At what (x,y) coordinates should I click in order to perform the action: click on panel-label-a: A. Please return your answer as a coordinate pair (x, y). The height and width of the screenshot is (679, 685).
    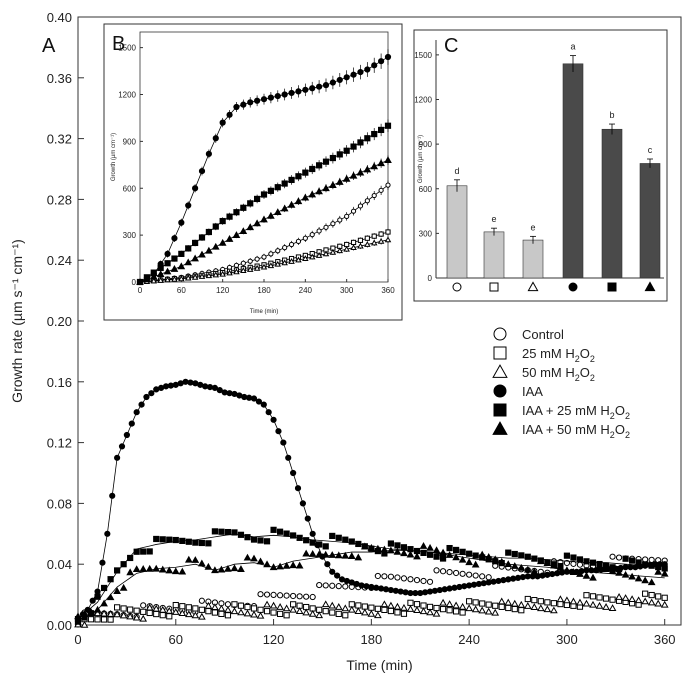
    Looking at the image, I should click on (49, 46).